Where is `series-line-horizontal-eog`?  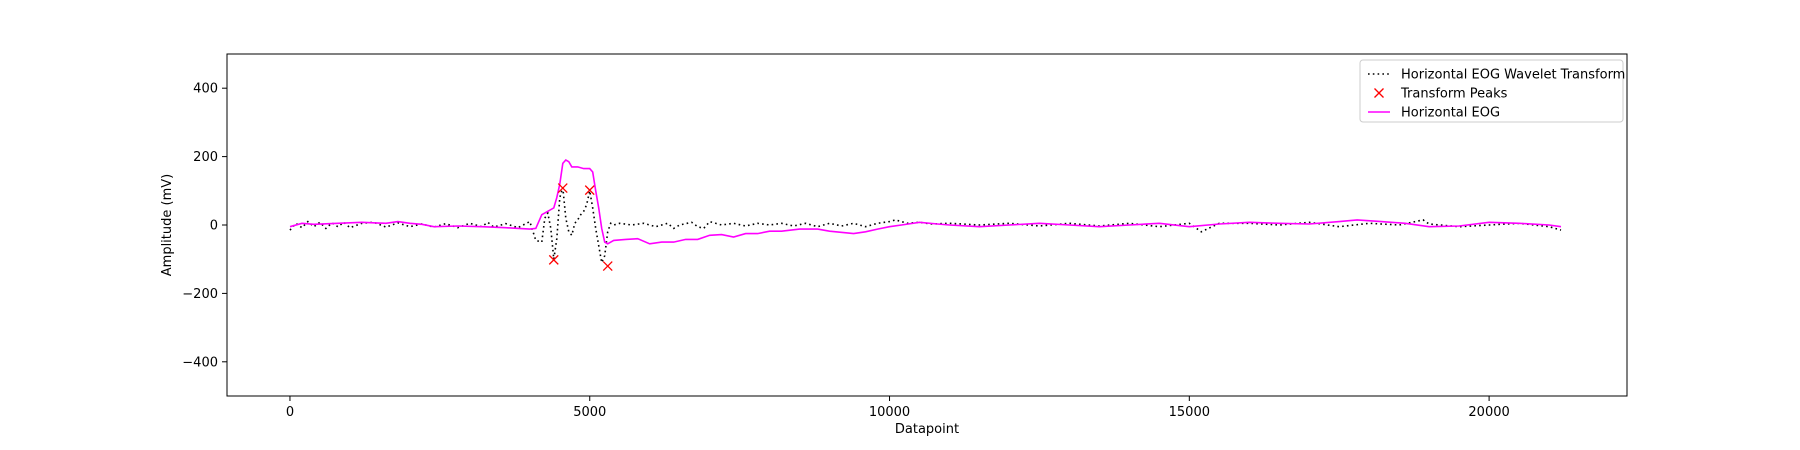
series-line-horizontal-eog is located at coordinates (925, 201).